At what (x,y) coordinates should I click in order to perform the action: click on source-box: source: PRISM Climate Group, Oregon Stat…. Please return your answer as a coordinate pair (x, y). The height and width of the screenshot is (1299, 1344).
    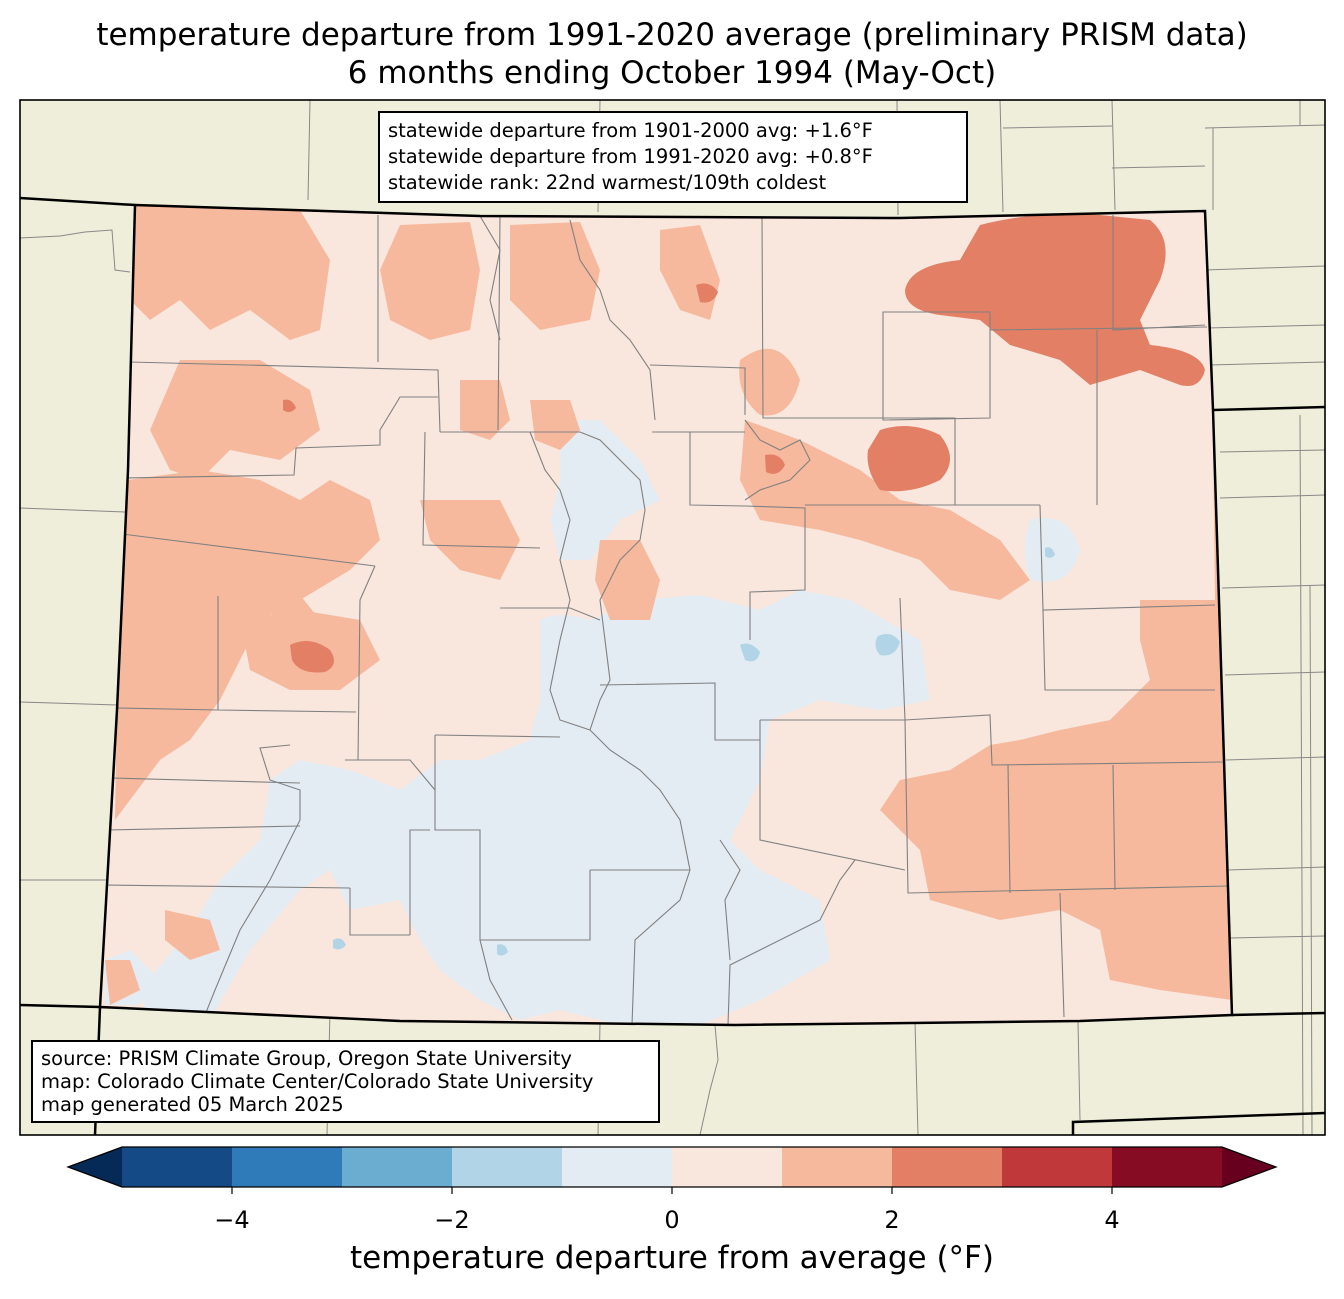
    Looking at the image, I should click on (345, 1081).